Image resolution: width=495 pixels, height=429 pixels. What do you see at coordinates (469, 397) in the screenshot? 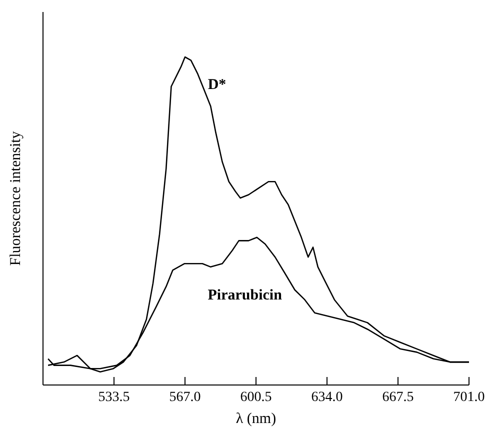
I see `x-tick-label: 701.0` at bounding box center [469, 397].